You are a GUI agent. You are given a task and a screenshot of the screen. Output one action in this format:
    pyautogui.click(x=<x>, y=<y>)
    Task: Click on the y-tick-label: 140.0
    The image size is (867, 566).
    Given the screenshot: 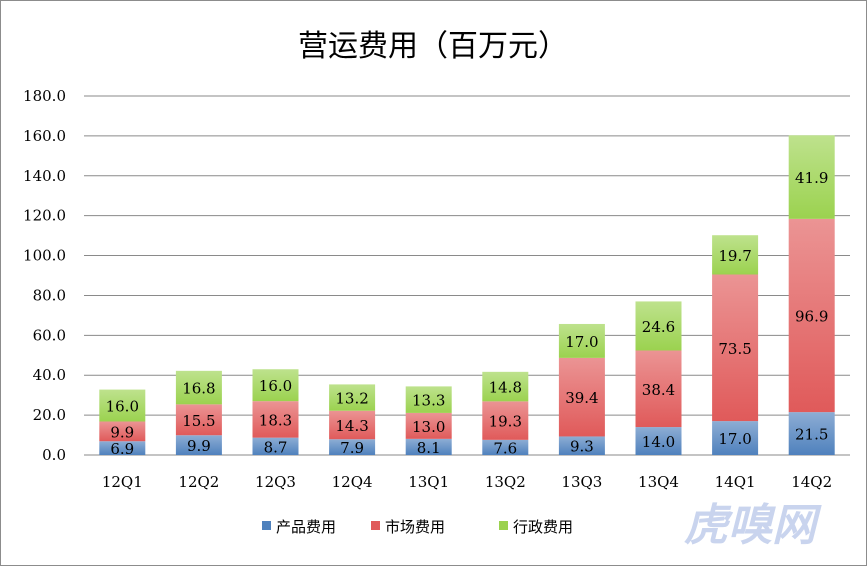 What is the action you would take?
    pyautogui.click(x=44, y=176)
    